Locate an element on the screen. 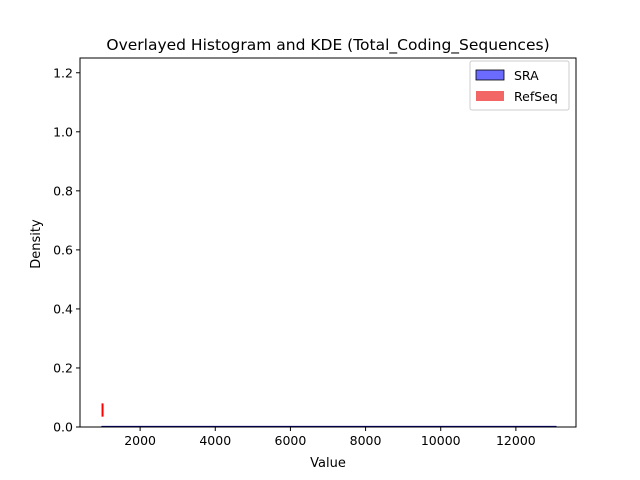 The width and height of the screenshot is (640, 480). x-tick-label: 2000 is located at coordinates (140, 440).